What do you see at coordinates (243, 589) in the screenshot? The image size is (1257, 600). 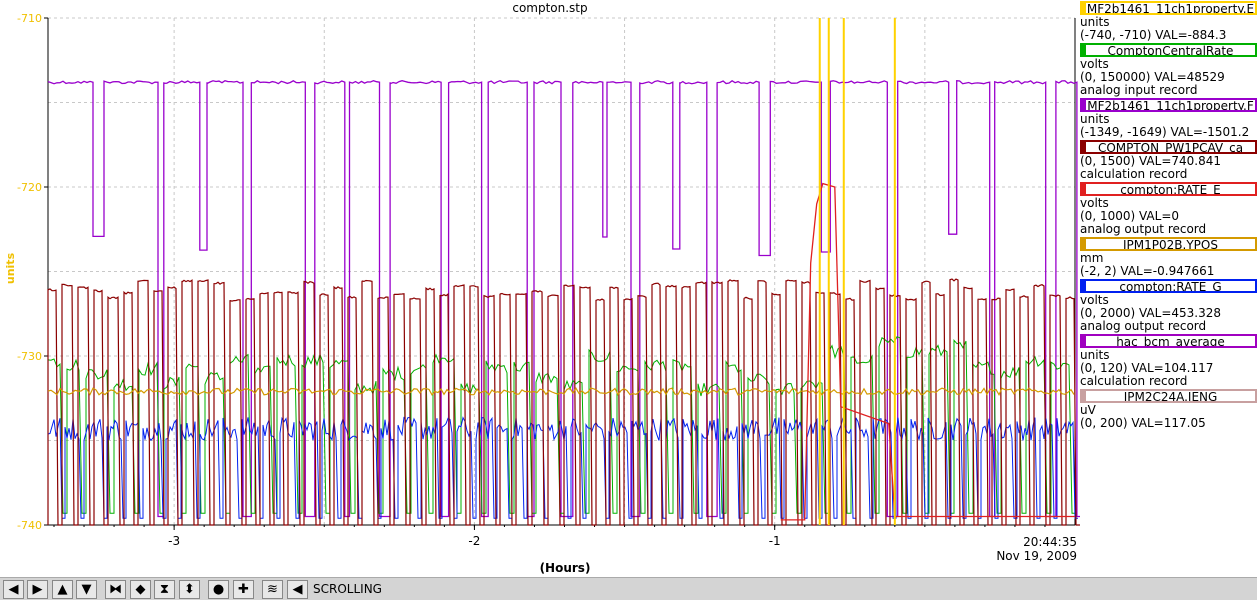 I see `crosshair-icon: ✚` at bounding box center [243, 589].